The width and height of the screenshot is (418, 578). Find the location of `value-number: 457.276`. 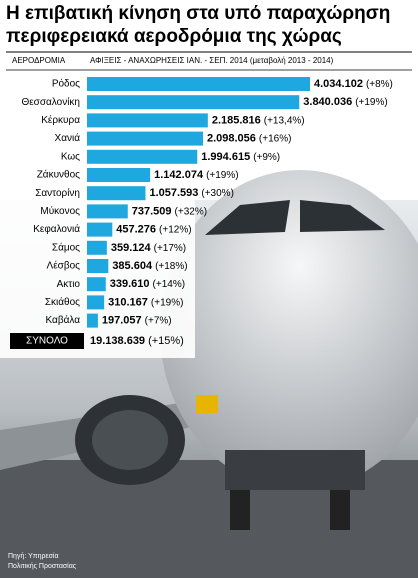

value-number: 457.276 is located at coordinates (136, 230).